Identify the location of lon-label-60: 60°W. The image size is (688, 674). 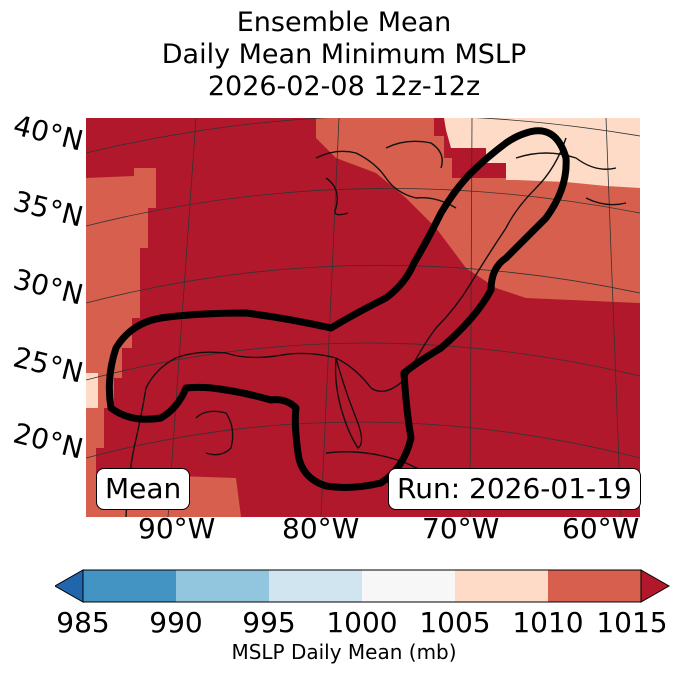
(601, 528).